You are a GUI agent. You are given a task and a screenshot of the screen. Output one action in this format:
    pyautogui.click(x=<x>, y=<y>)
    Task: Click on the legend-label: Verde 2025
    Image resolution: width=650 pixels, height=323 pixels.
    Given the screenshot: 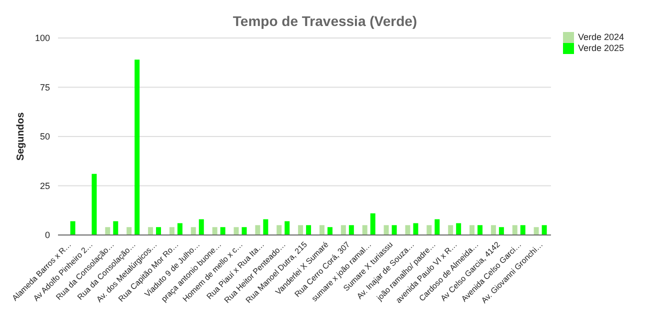 What is the action you would take?
    pyautogui.click(x=601, y=48)
    